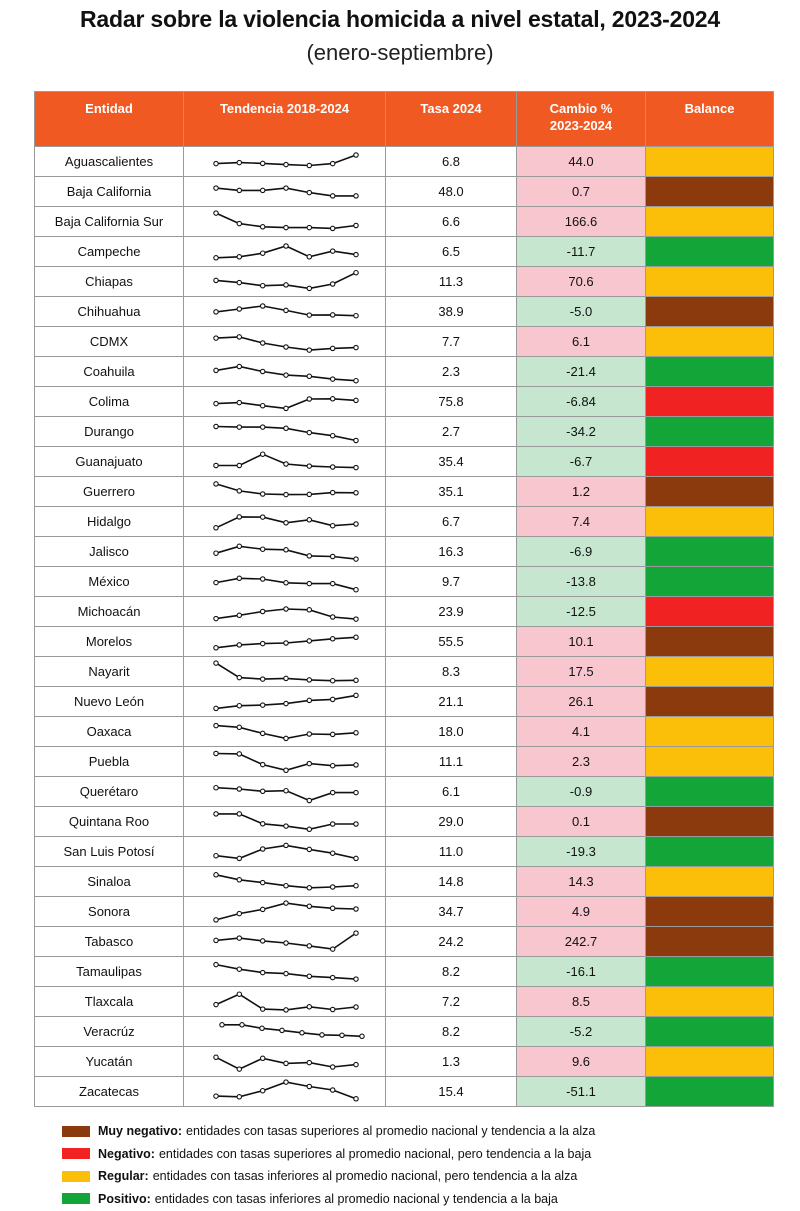 The height and width of the screenshot is (1211, 800). Describe the element at coordinates (581, 551) in the screenshot. I see `cambio-cell: -6.9` at that location.